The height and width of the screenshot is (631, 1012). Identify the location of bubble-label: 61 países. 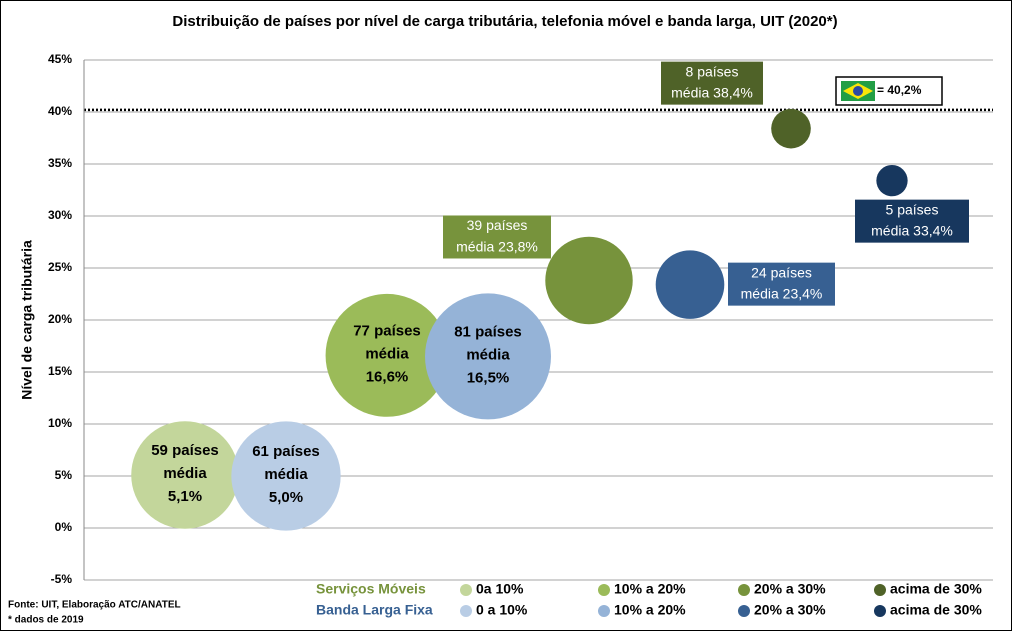
(286, 451).